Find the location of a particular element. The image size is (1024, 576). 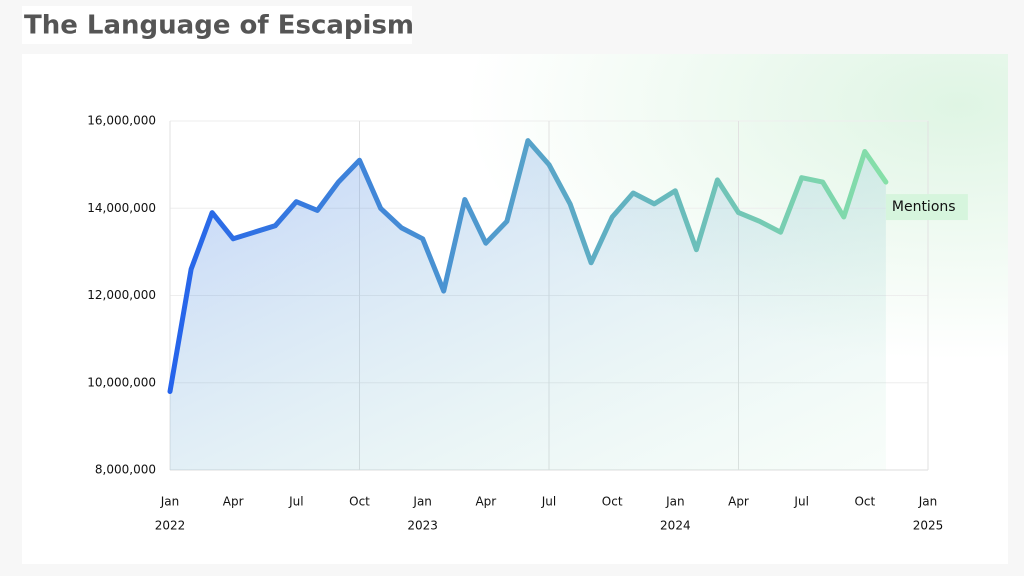

y-tick-label: 14,000,000 is located at coordinates (121, 208).